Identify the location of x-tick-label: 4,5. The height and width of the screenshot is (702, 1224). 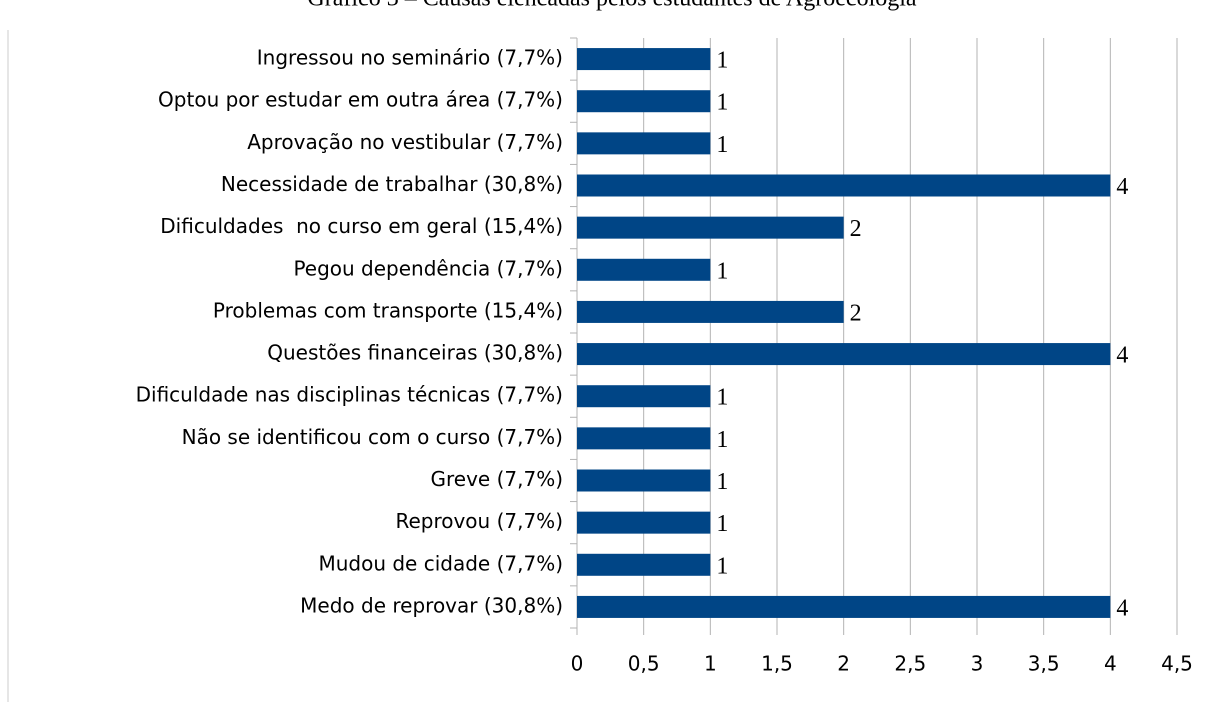
(1177, 664).